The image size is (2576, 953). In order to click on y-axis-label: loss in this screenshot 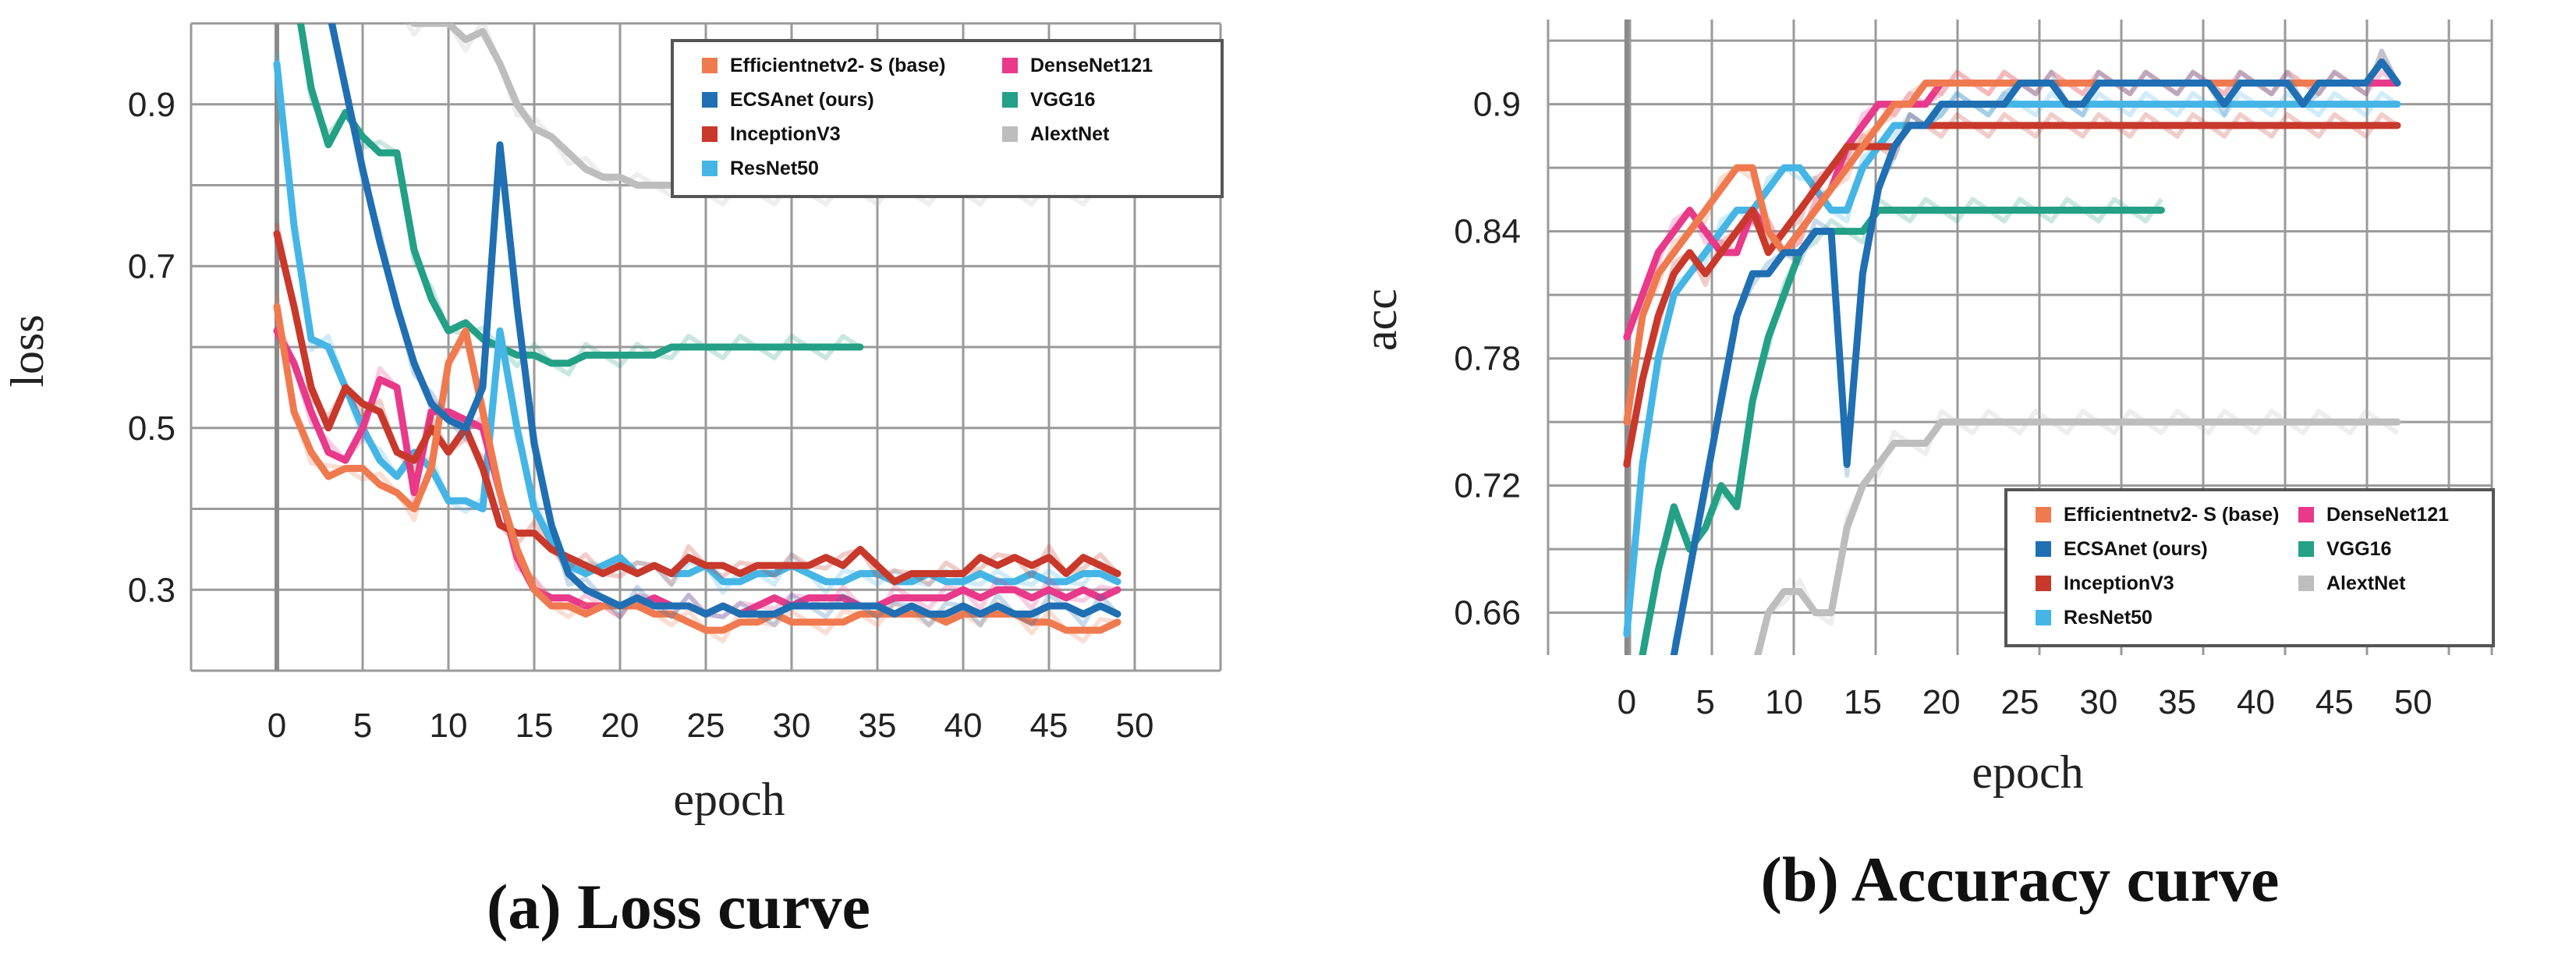, I will do `click(27, 351)`.